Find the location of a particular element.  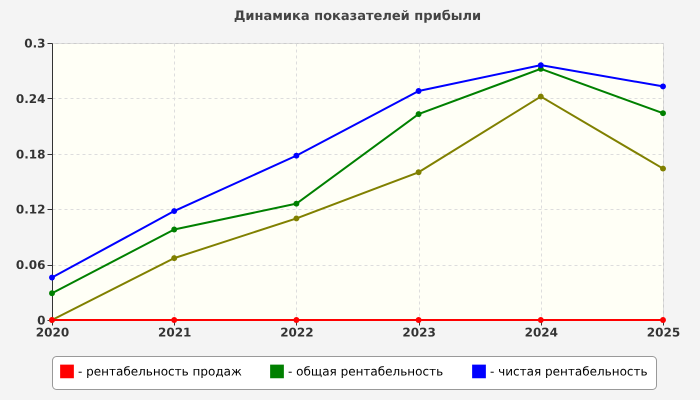

legend-label: - рентабельность продаж is located at coordinates (160, 371).